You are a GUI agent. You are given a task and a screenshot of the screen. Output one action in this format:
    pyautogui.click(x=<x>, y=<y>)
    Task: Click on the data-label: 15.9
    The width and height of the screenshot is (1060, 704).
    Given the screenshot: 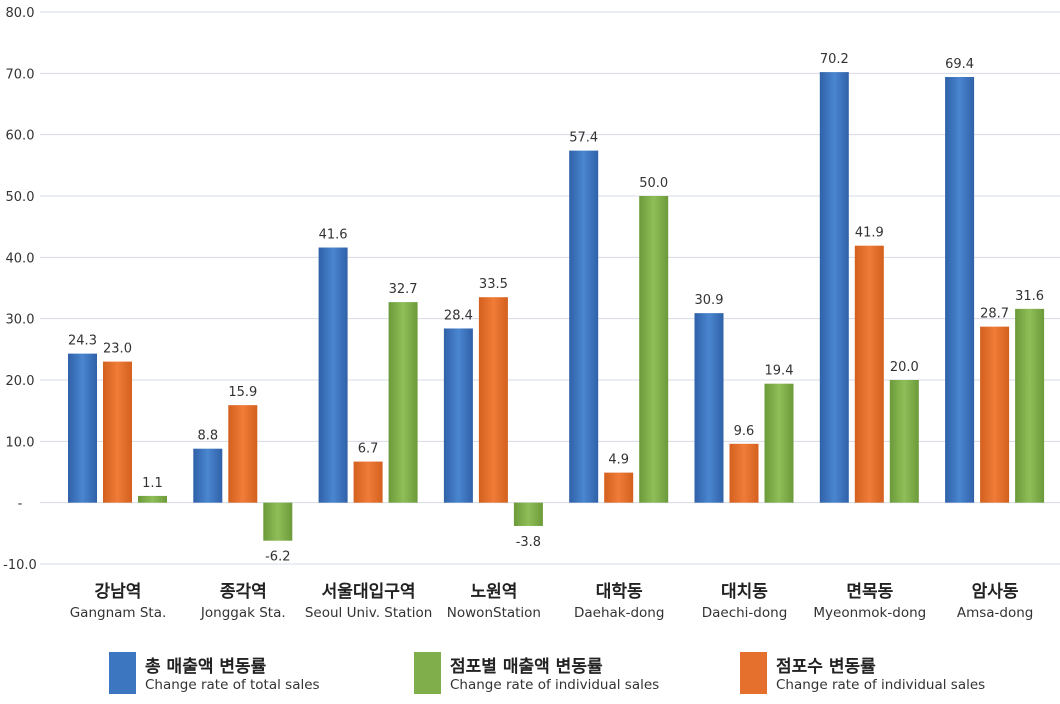 What is the action you would take?
    pyautogui.click(x=242, y=392)
    